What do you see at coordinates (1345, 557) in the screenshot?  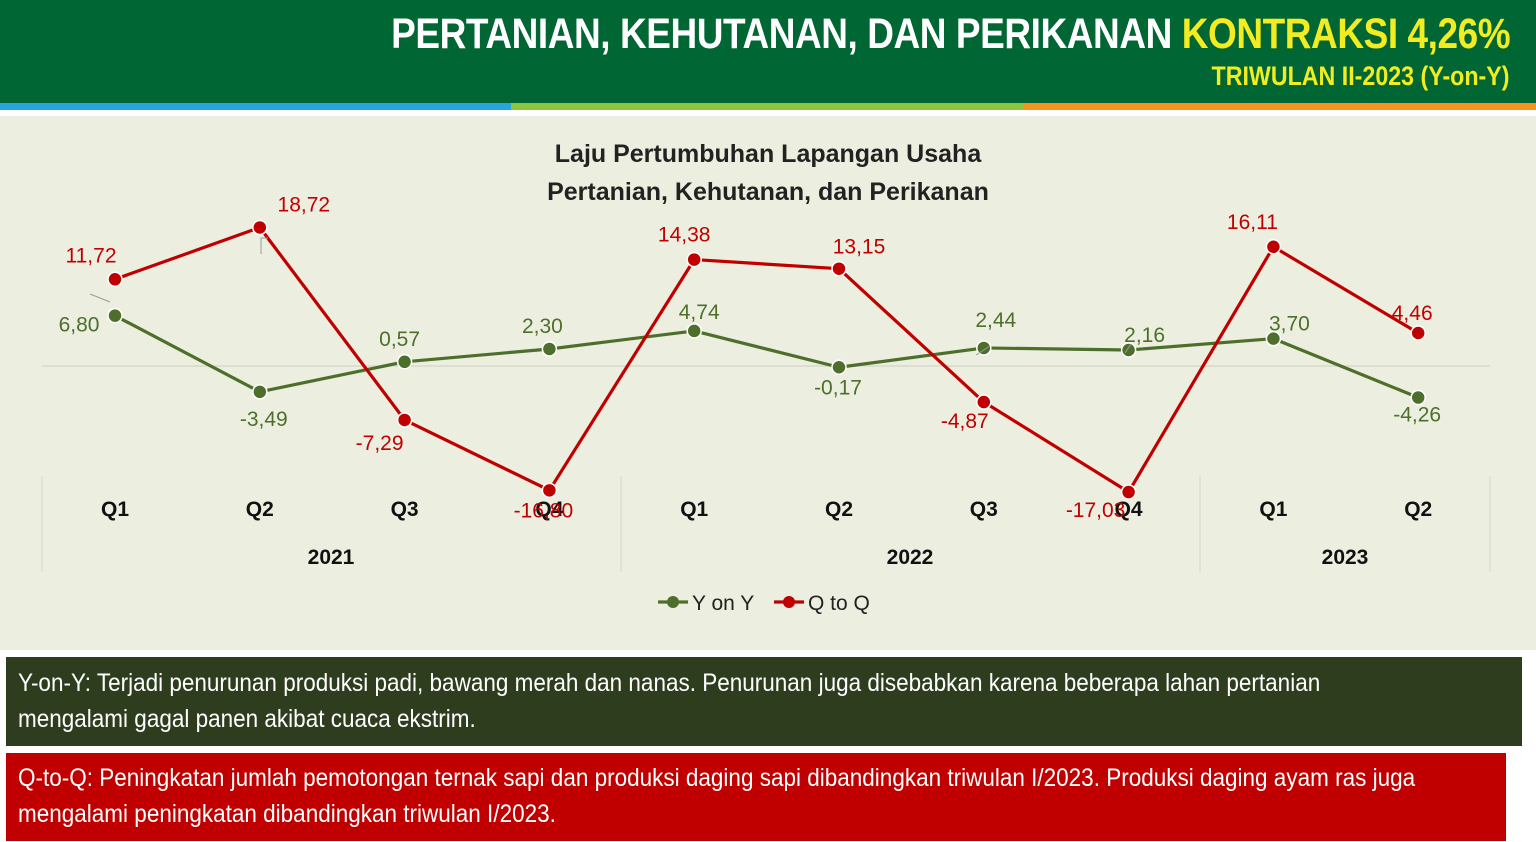 I see `year-label: 2023` at bounding box center [1345, 557].